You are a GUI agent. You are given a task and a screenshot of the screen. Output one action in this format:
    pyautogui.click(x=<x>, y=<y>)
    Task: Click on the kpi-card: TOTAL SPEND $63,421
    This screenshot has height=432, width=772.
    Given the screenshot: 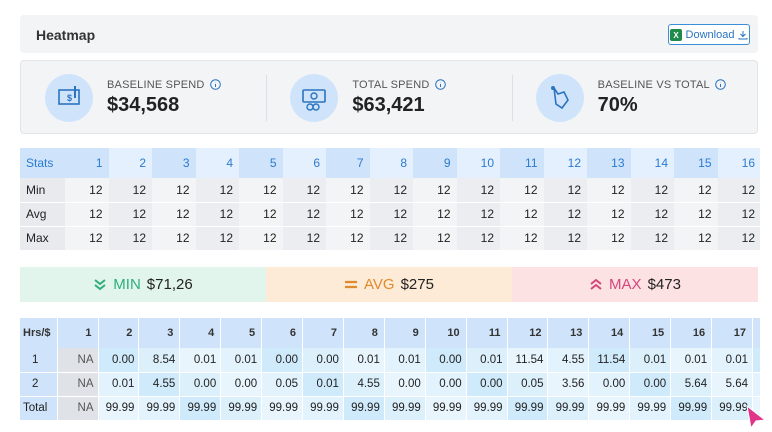 What is the action you would take?
    pyautogui.click(x=388, y=97)
    